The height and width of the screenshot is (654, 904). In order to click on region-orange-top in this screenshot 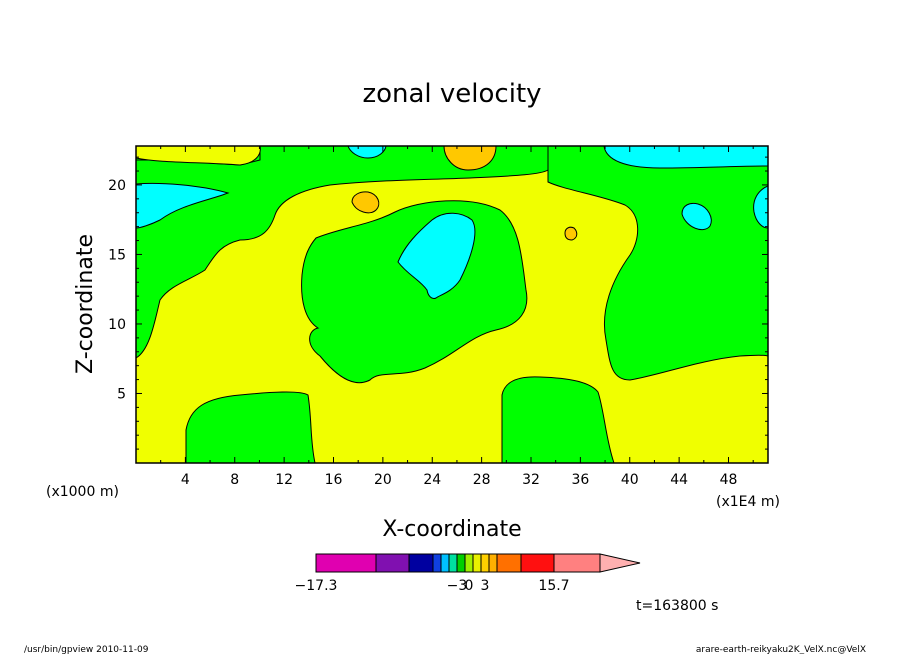, I will do `click(470, 158)`.